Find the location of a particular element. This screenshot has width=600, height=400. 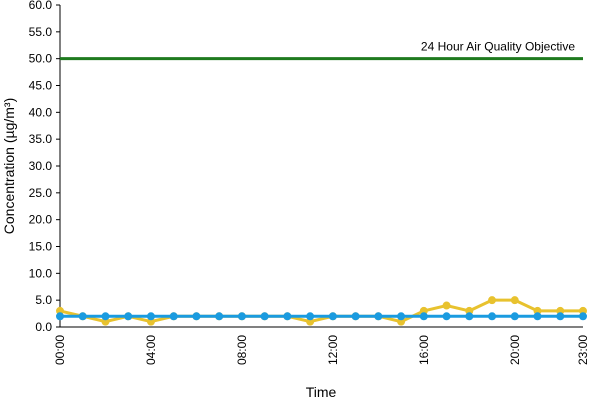

series-line is located at coordinates (321, 311).